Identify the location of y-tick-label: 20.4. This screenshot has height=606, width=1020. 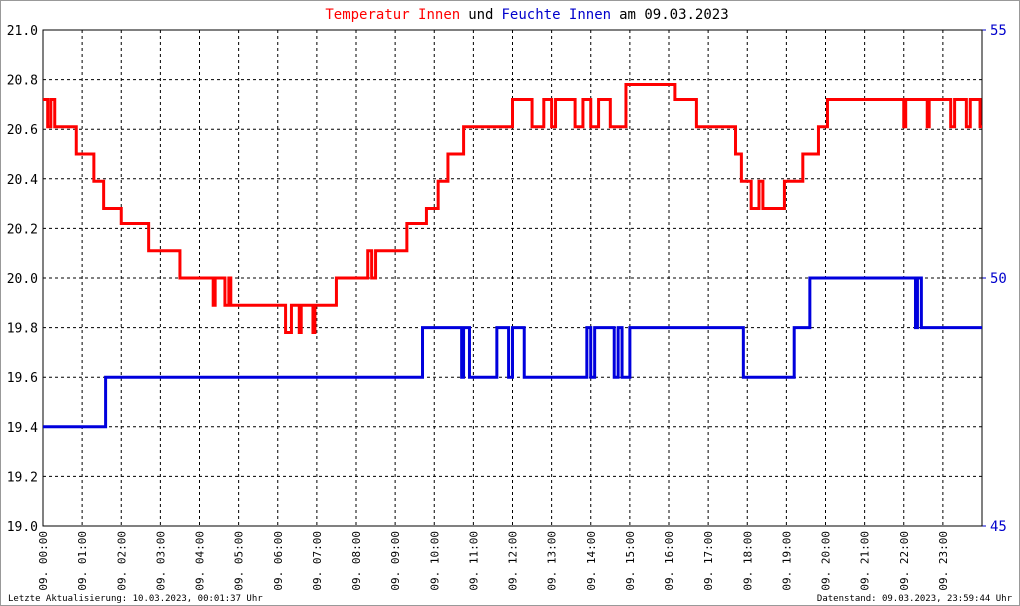
(22, 180).